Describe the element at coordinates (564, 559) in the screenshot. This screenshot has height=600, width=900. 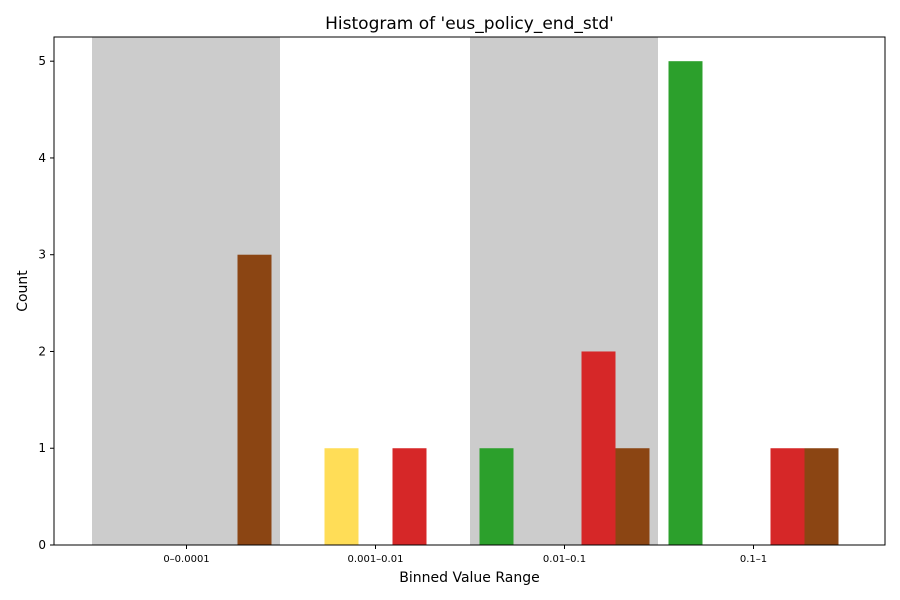
I see `x-tick-label: 0.01–0.1` at that location.